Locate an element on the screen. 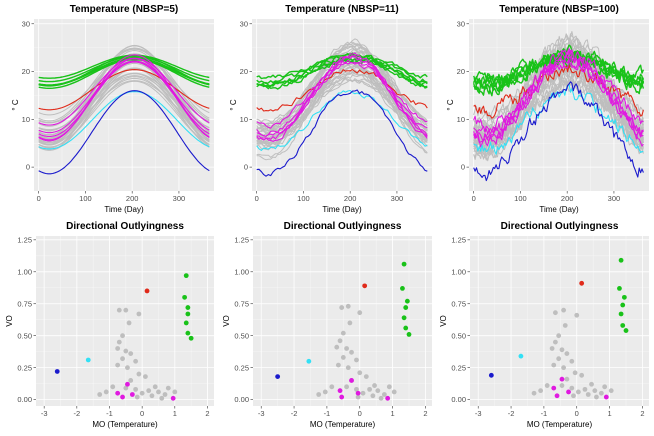 The image size is (654, 436). y-tick-label: 0.50 is located at coordinates (241, 335).